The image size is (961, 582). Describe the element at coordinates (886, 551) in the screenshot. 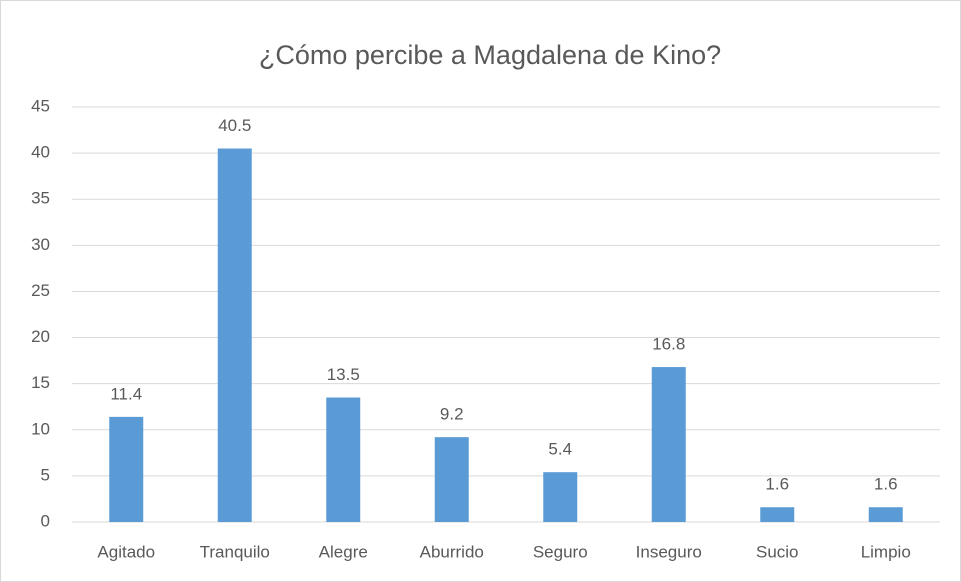

I see `x-tick-label: Limpio` at that location.